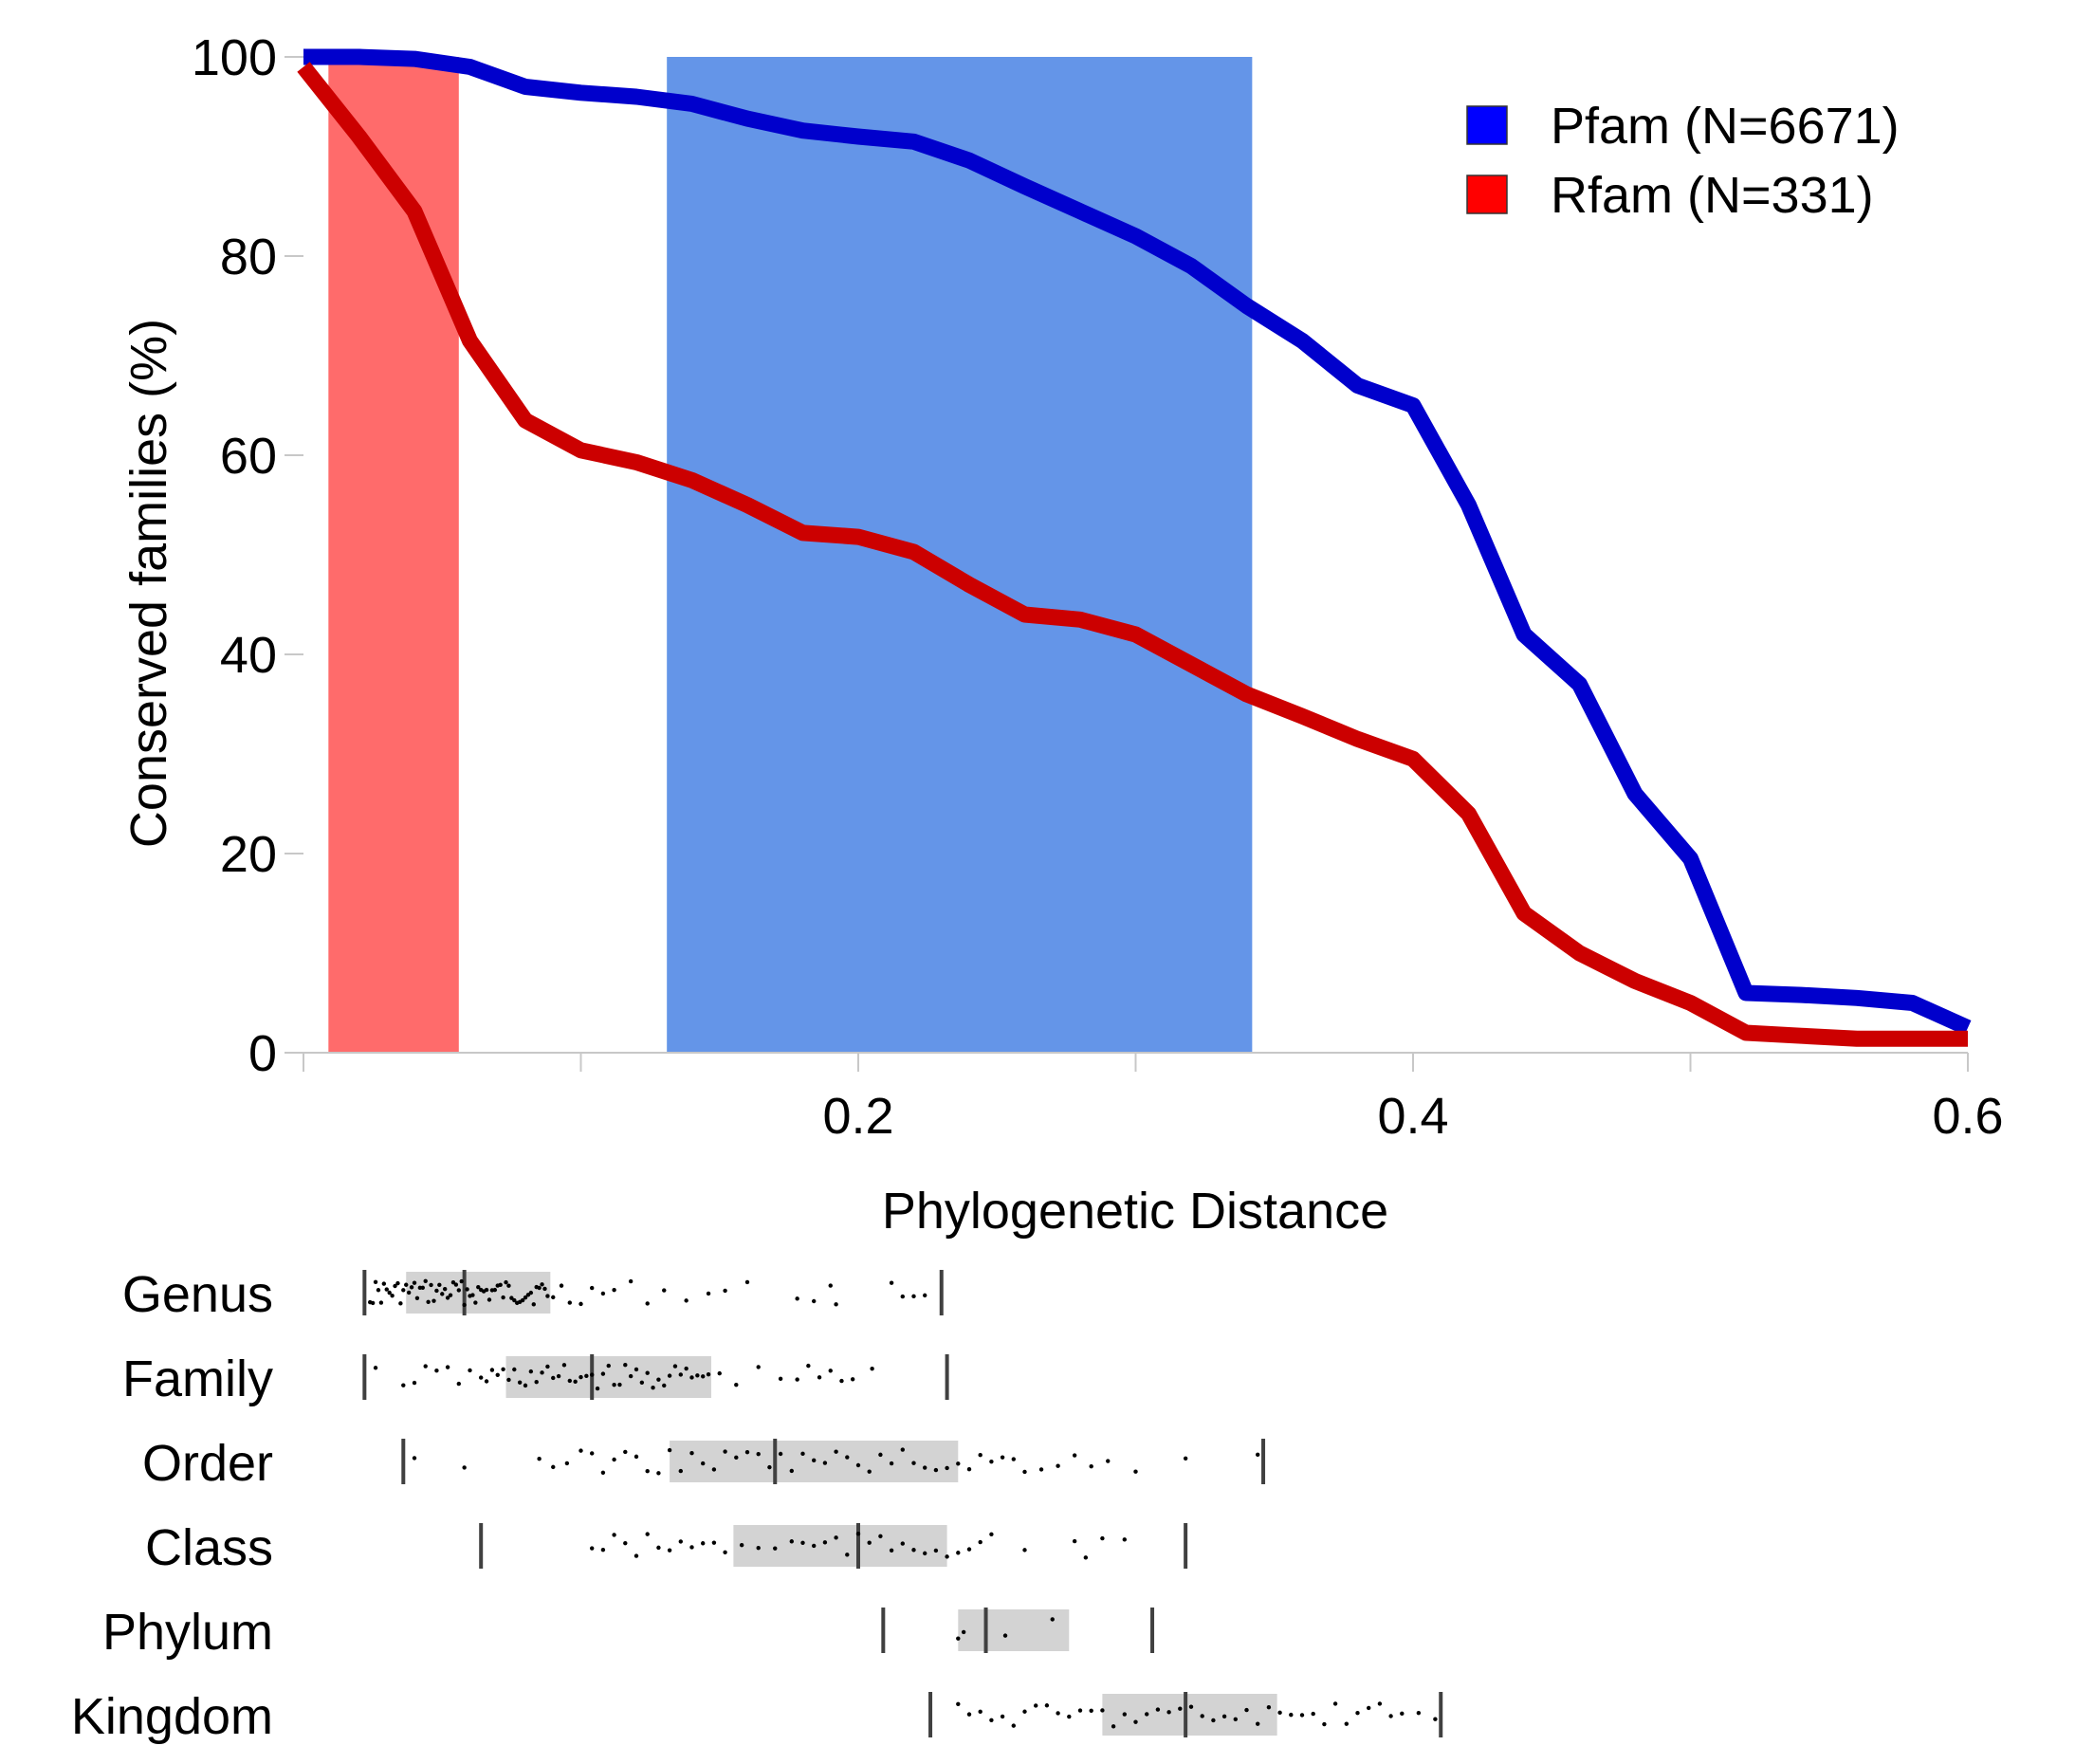 This screenshot has width=2075, height=1764. I want to click on y-tick-label: 80, so click(248, 257).